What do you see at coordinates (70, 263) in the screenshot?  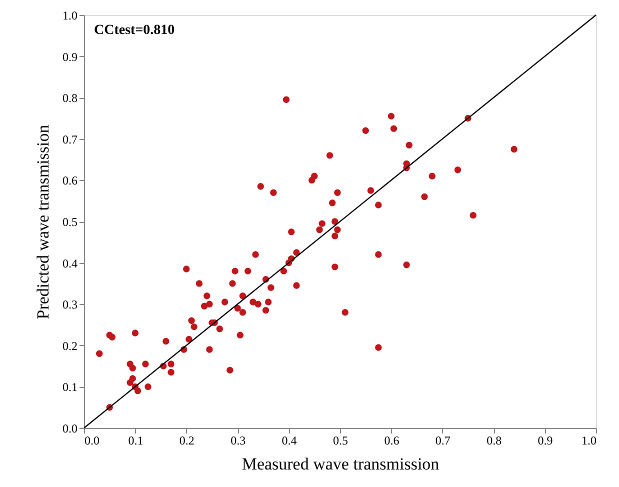 I see `y-tick-label: 0.4` at bounding box center [70, 263].